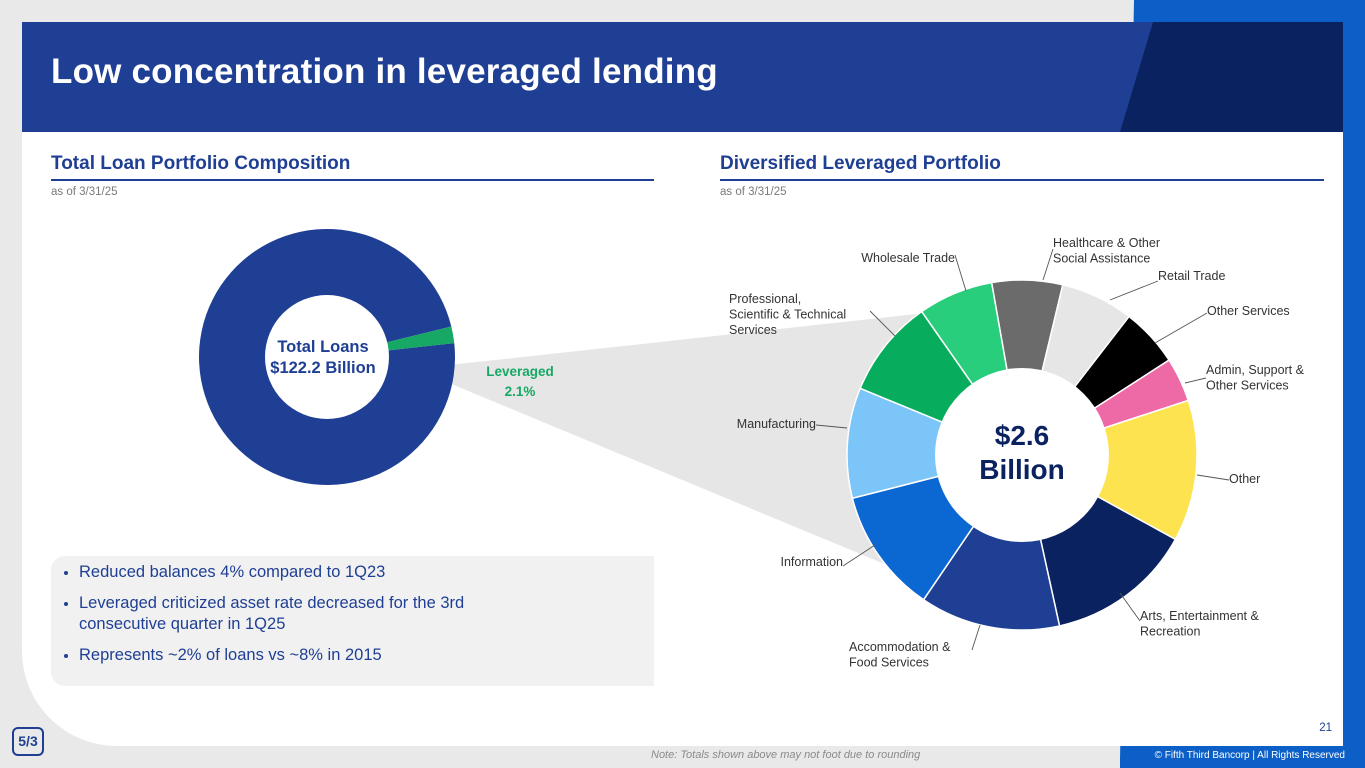  Describe the element at coordinates (1130, 607) in the screenshot. I see `leader-line-arts-entertainment-recreation` at that location.